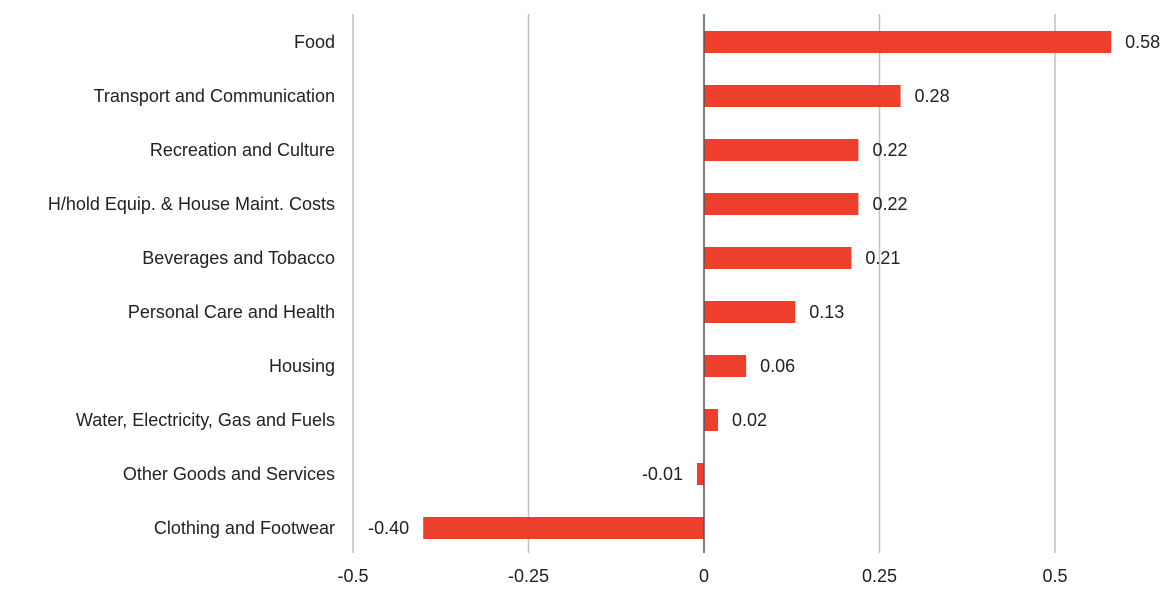 The height and width of the screenshot is (595, 1168). Describe the element at coordinates (302, 366) in the screenshot. I see `category-label: Housing` at that location.